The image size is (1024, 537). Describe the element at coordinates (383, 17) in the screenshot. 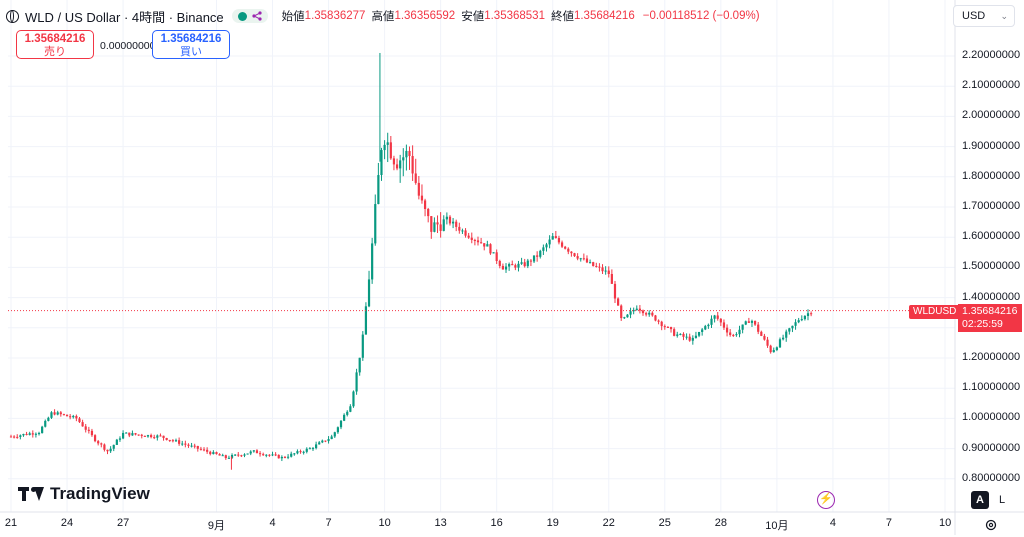

I see `high-label: 高値` at that location.